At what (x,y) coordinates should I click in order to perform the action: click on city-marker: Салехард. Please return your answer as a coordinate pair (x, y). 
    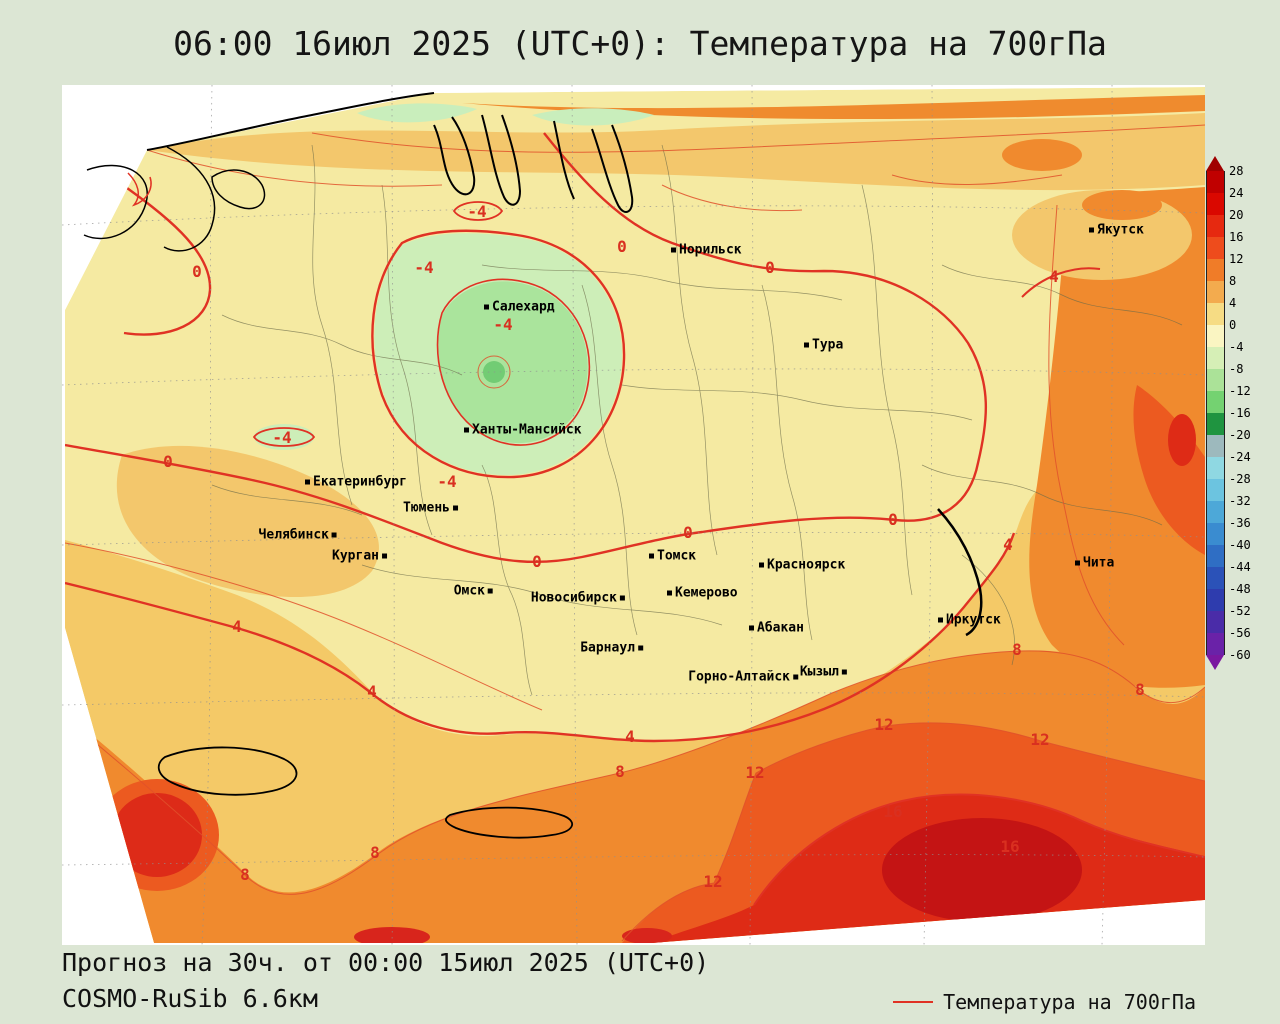
    Looking at the image, I should click on (519, 307).